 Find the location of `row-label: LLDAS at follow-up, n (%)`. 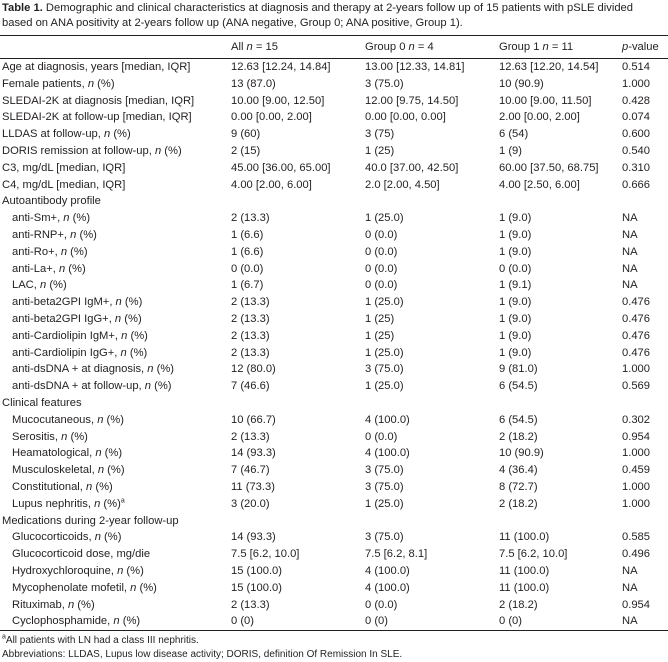

row-label: LLDAS at follow-up, n (%) is located at coordinates (66, 134).